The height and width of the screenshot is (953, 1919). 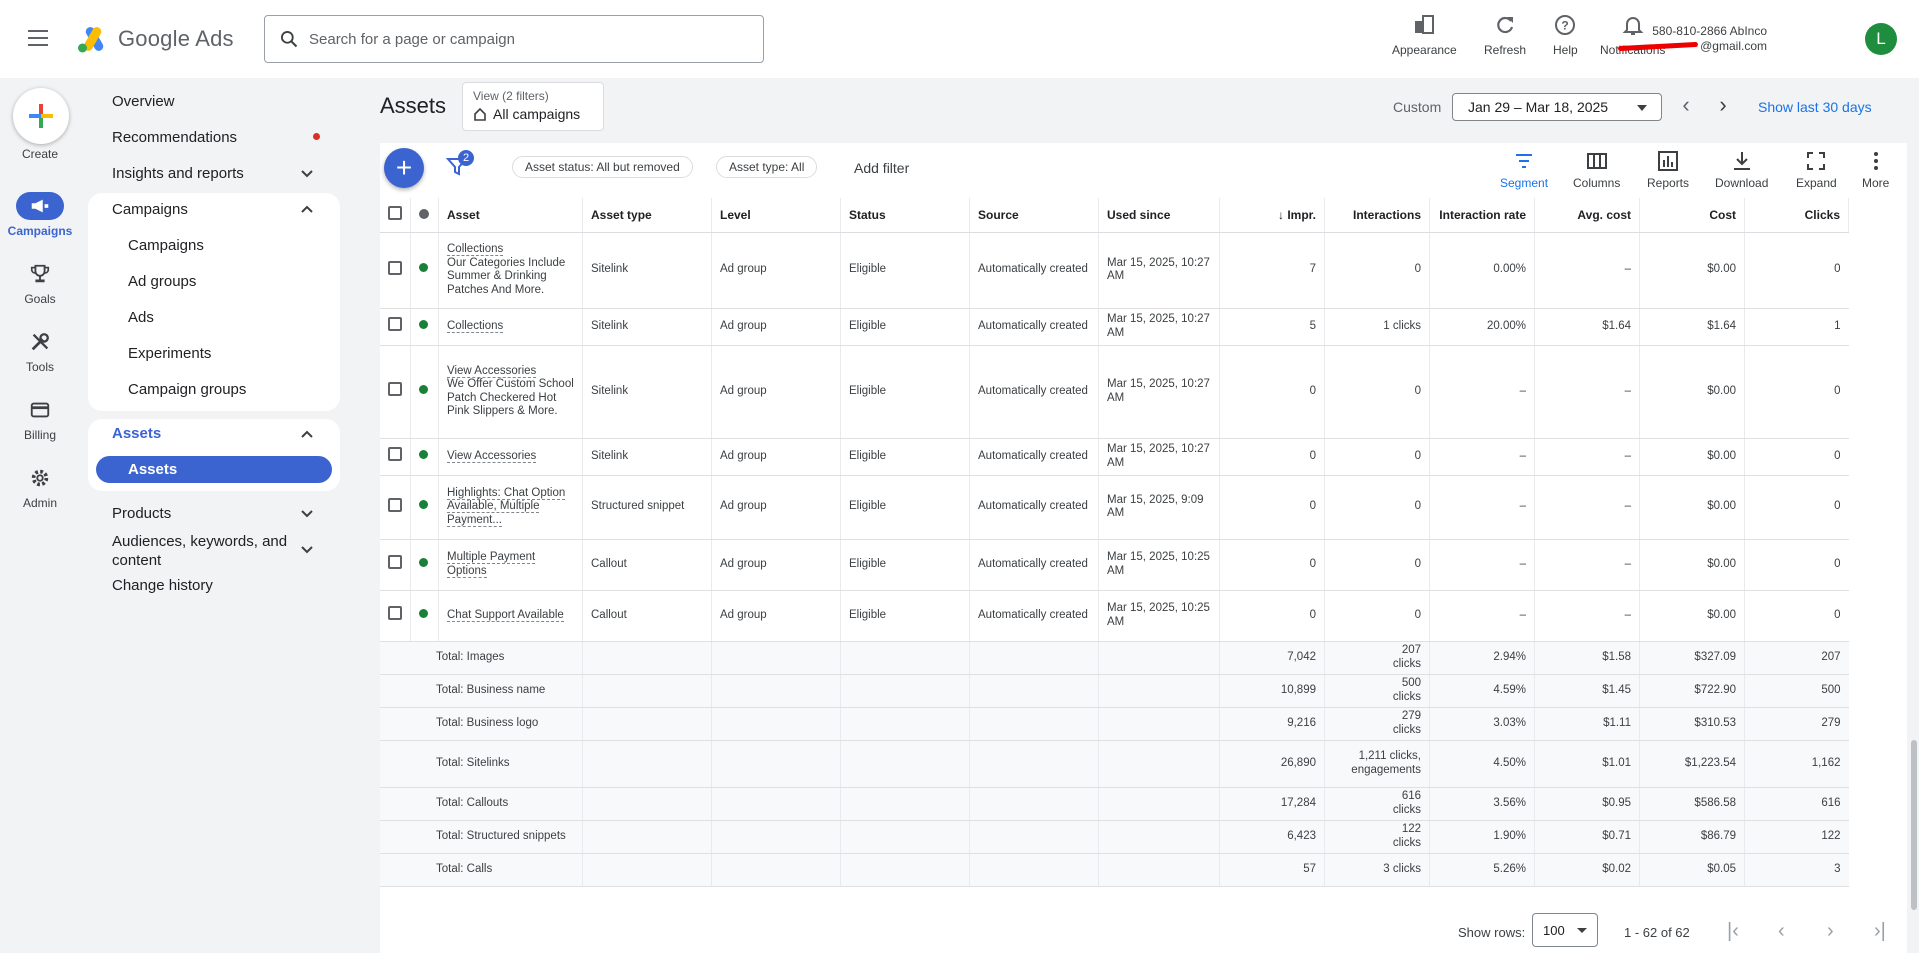 What do you see at coordinates (1524, 170) in the screenshot?
I see `segment-button: Segment` at bounding box center [1524, 170].